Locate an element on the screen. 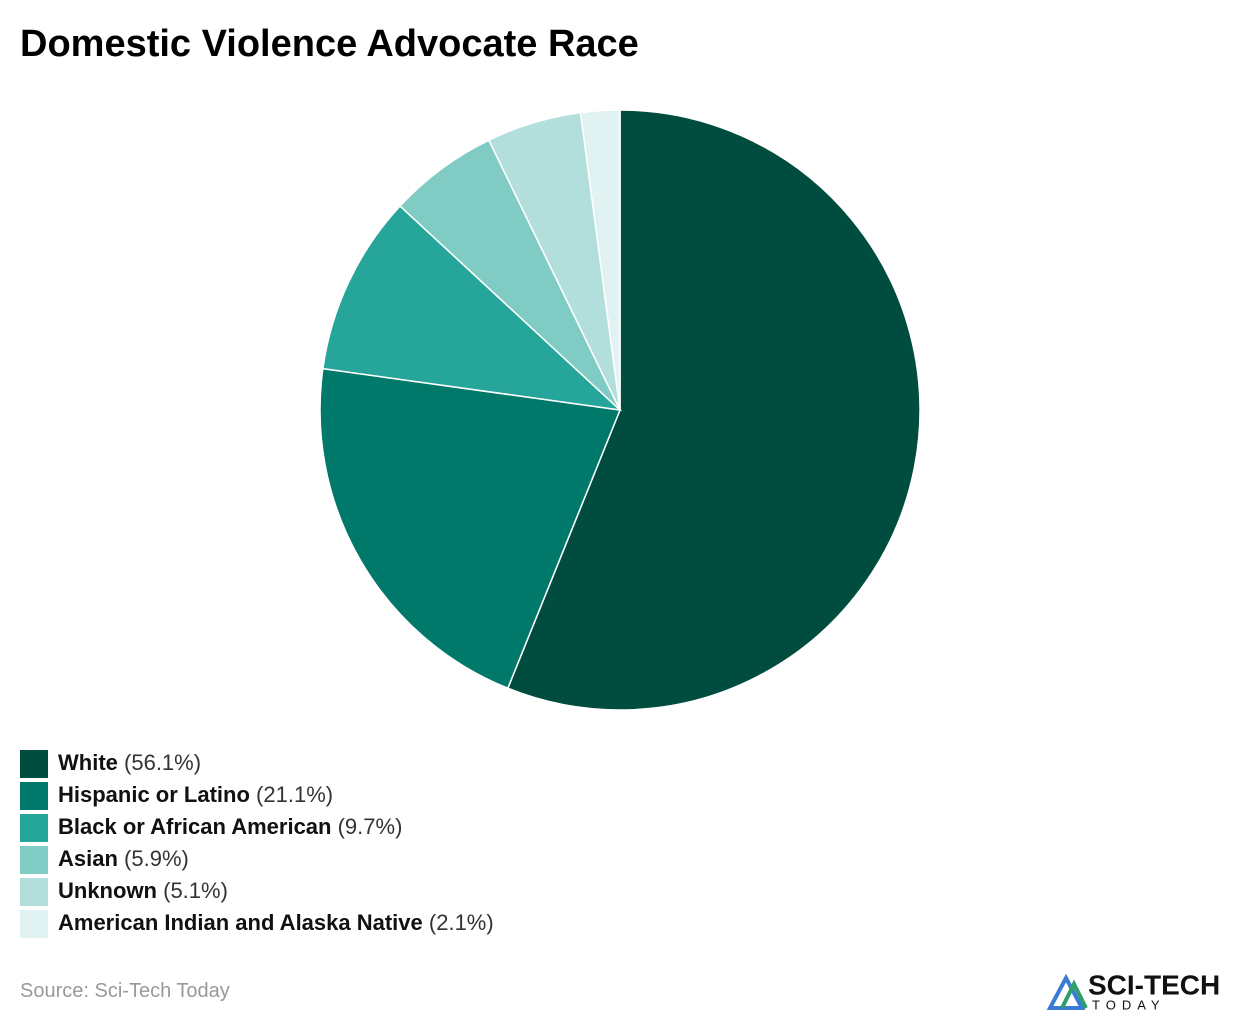 Image resolution: width=1240 pixels, height=1024 pixels. legend-label: Hispanic or Latino is located at coordinates (154, 794).